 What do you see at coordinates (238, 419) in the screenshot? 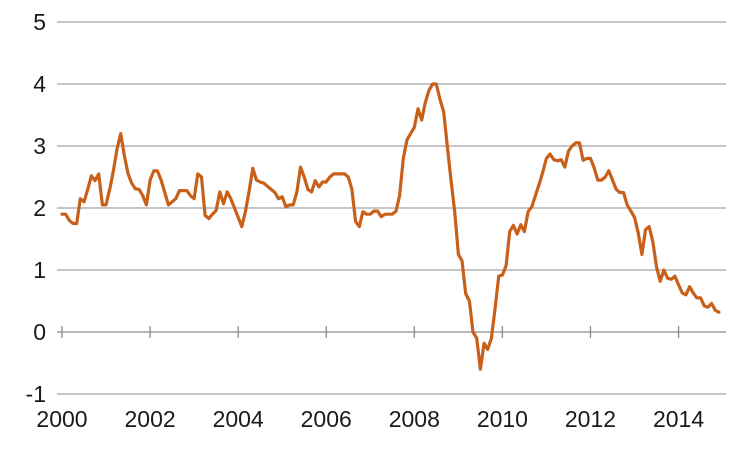
I see `x-tick-label-2004: 2004` at bounding box center [238, 419].